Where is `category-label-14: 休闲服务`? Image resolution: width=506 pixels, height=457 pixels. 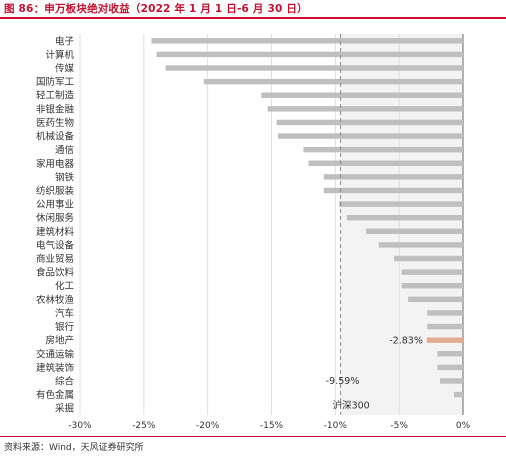
category-label-14: 休闲服务 is located at coordinates (55, 218).